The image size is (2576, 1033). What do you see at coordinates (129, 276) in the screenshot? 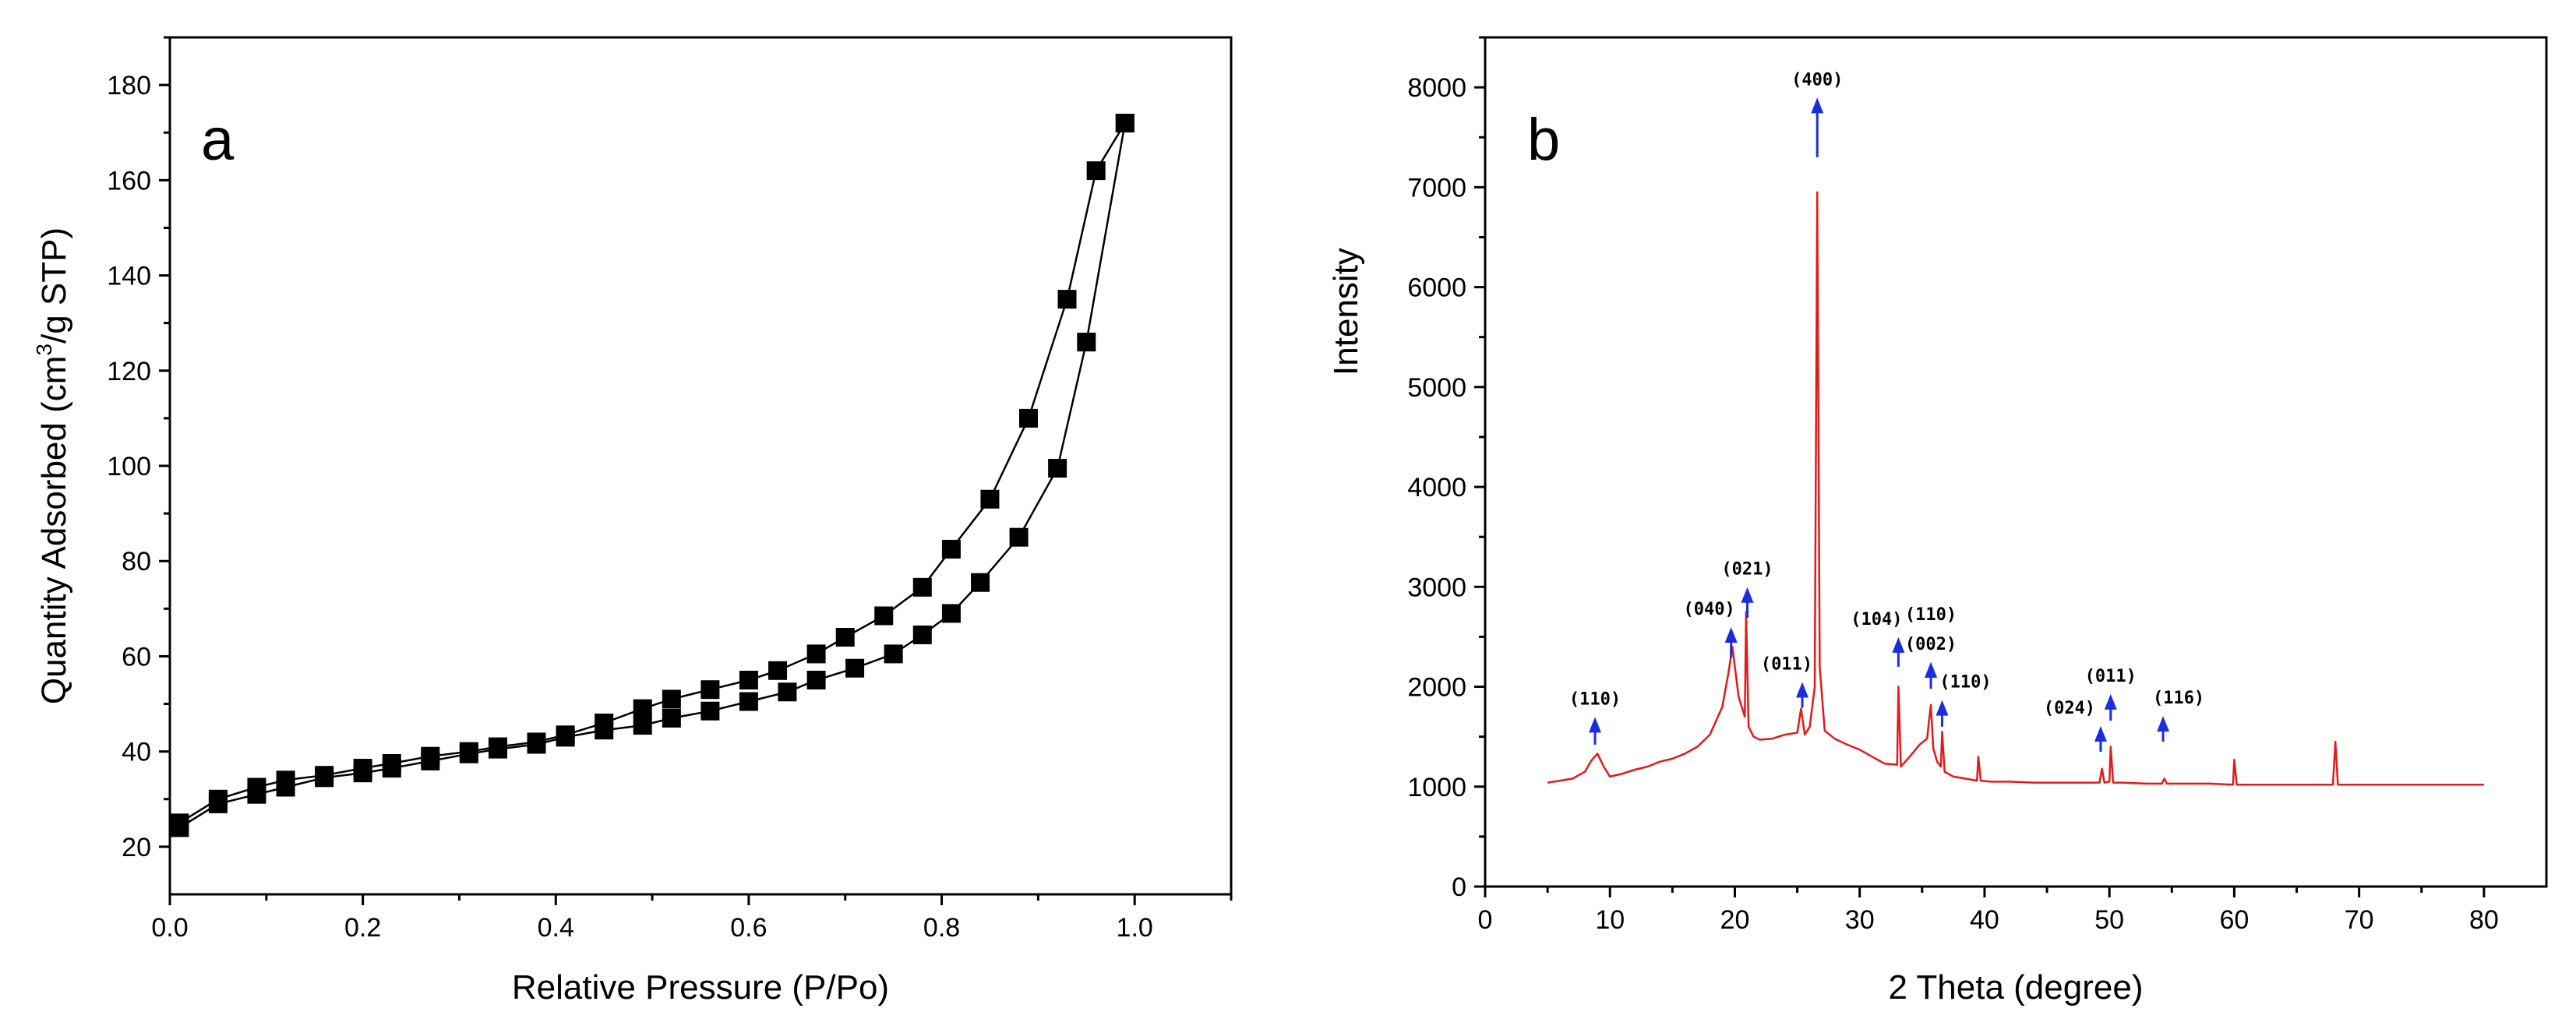
I see `y-tick-label-a: 140` at bounding box center [129, 276].